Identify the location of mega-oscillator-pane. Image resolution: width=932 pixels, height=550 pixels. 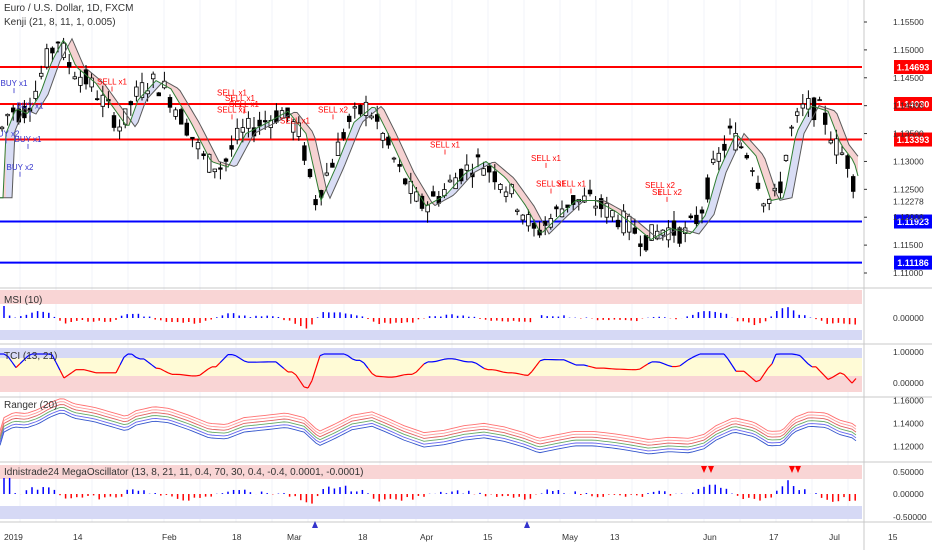
(431, 496).